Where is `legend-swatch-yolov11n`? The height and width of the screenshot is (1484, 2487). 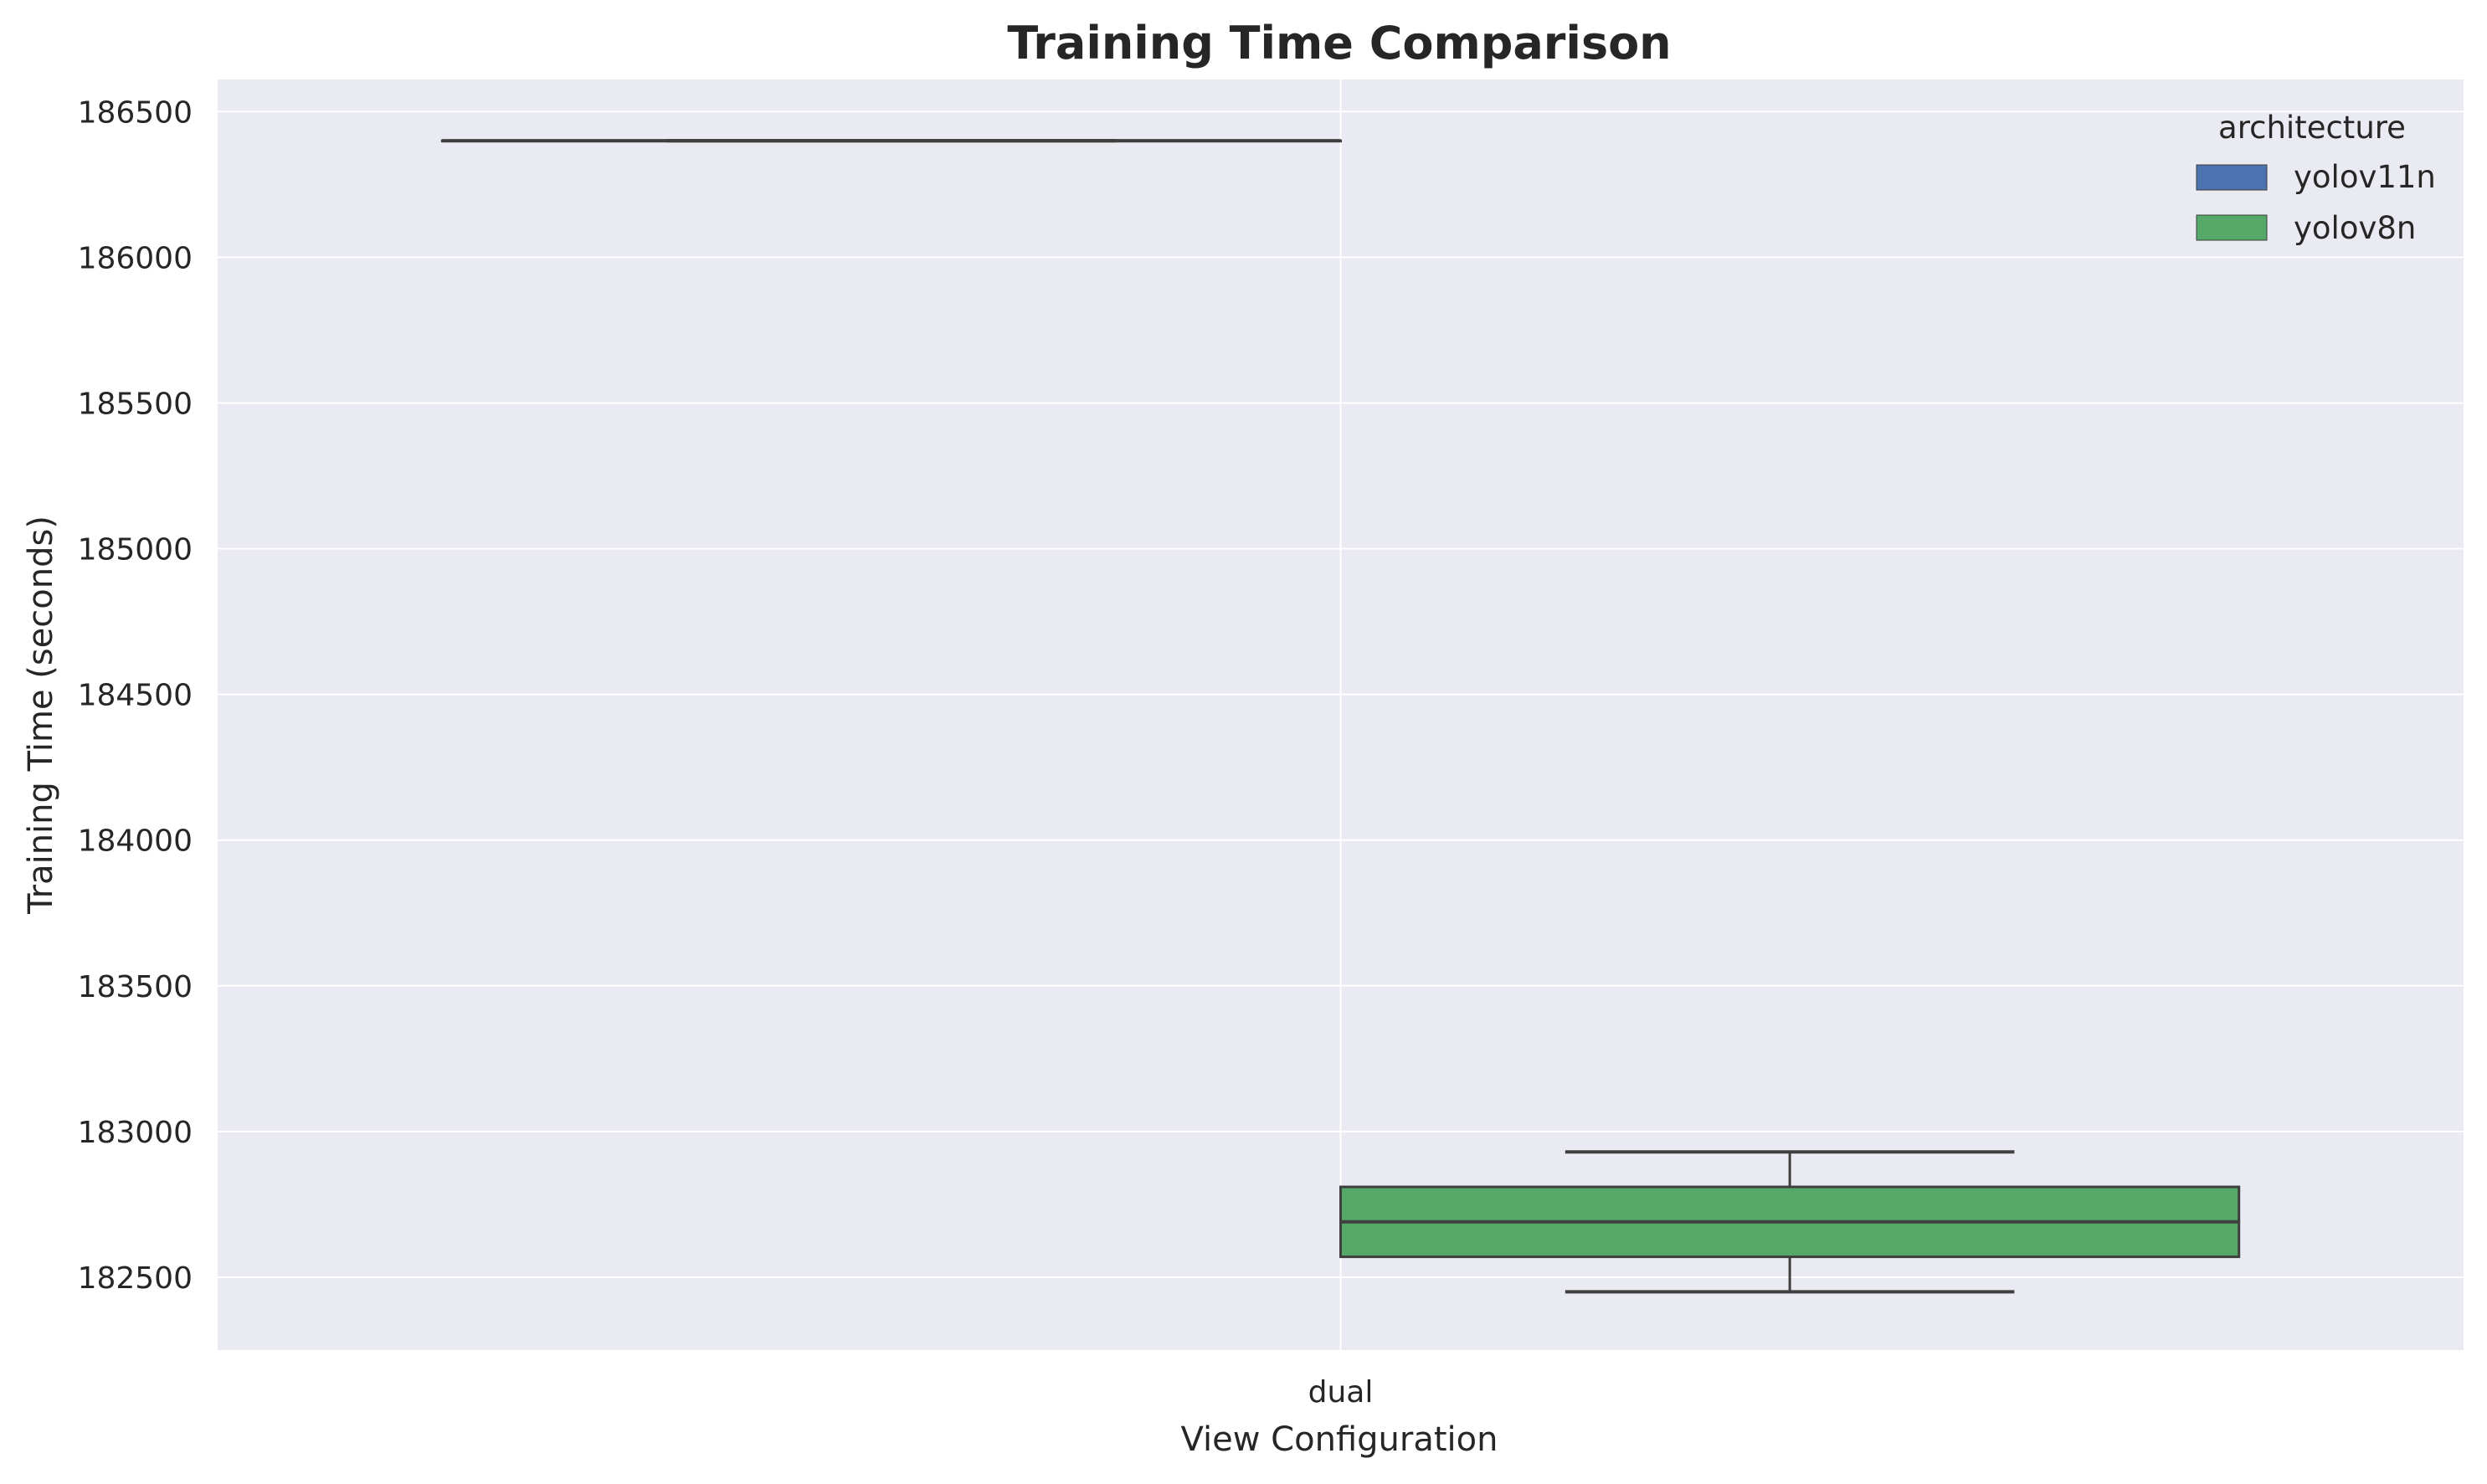
legend-swatch-yolov11n is located at coordinates (2232, 177).